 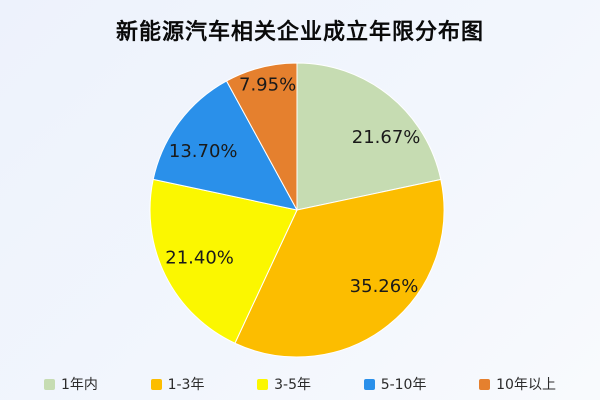 I want to click on pie-label-2: 21.40%, so click(x=199, y=258).